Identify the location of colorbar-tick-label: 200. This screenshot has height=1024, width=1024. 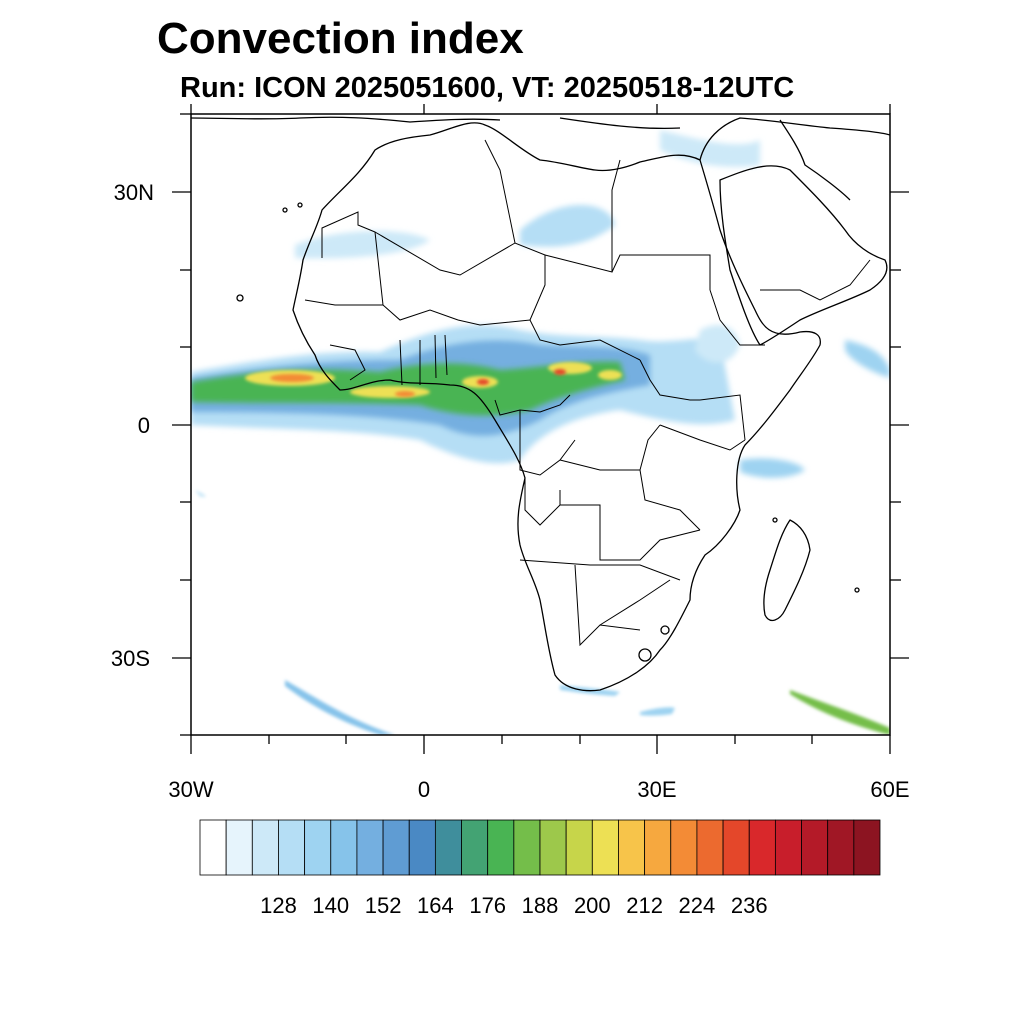
(592, 905).